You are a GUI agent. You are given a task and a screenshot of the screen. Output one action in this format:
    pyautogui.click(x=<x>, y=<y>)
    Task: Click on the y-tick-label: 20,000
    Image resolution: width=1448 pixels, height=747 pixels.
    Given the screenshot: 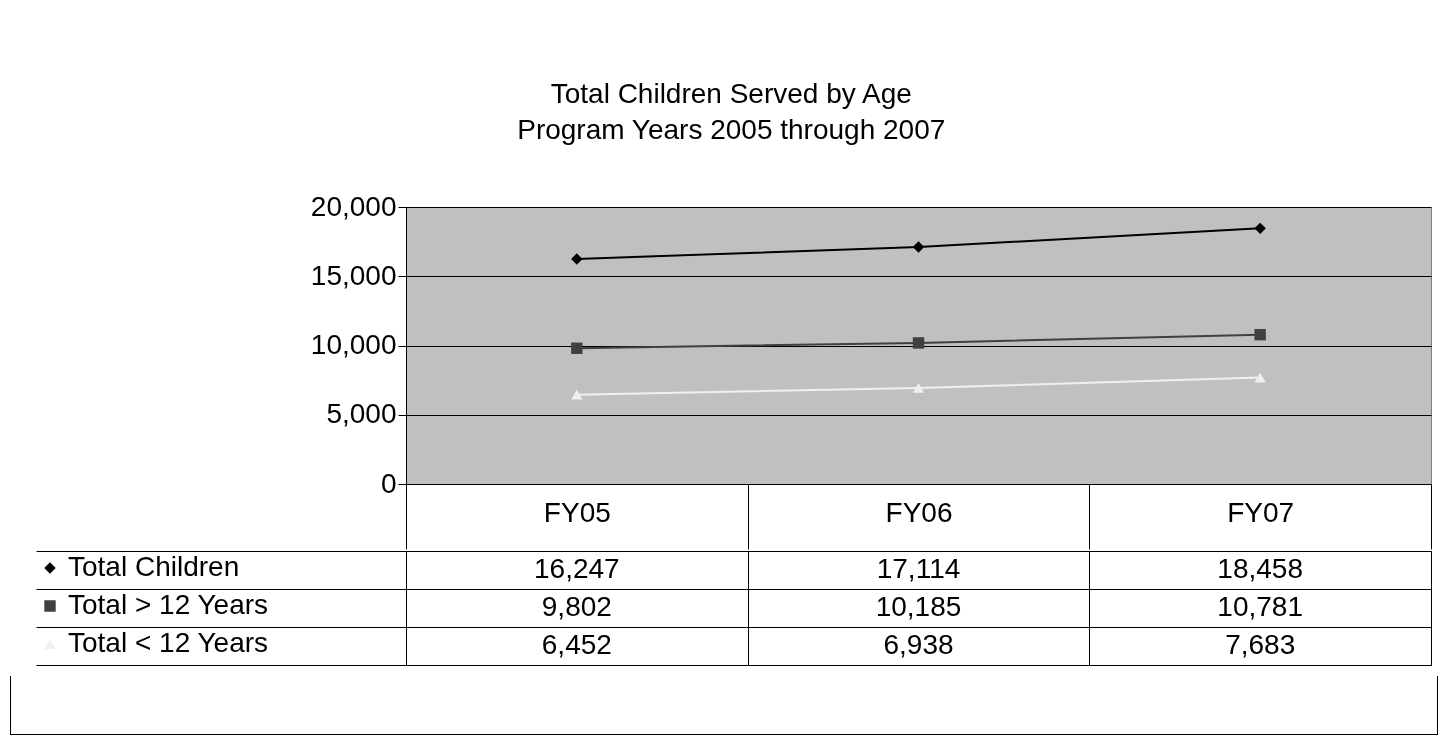 What is the action you would take?
    pyautogui.click(x=353, y=206)
    